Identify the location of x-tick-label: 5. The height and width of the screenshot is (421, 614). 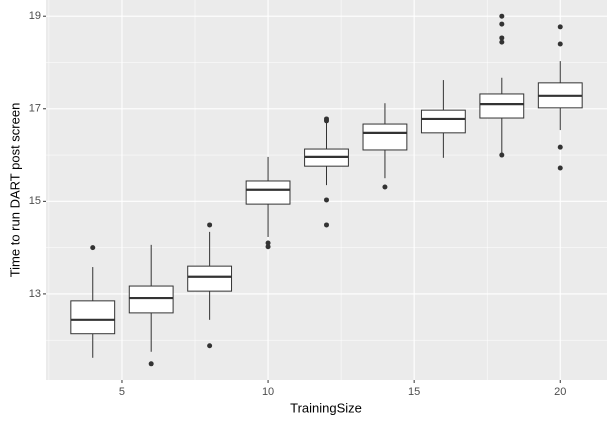
(122, 392).